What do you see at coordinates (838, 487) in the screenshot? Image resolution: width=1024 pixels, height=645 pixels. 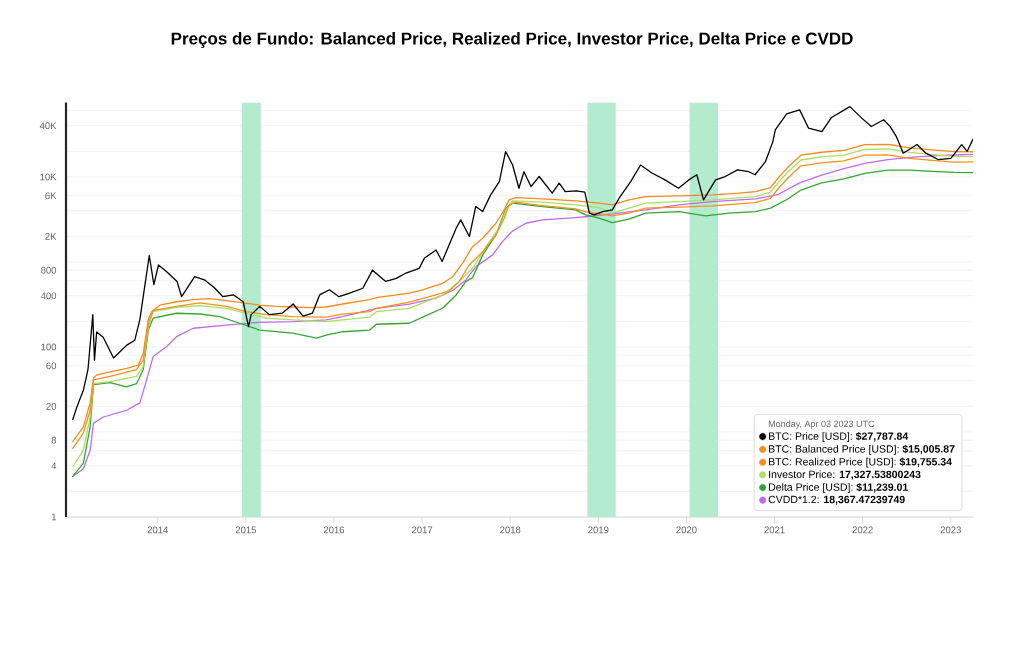 I see `legend-label: Delta Price [USD]: $11,239.01` at bounding box center [838, 487].